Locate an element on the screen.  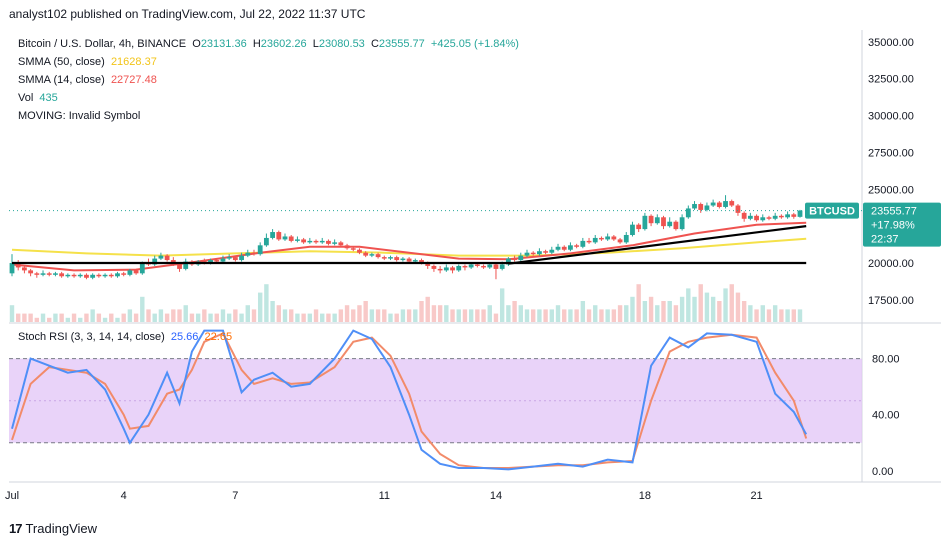
ohlc-close-label: C is located at coordinates (374, 44).